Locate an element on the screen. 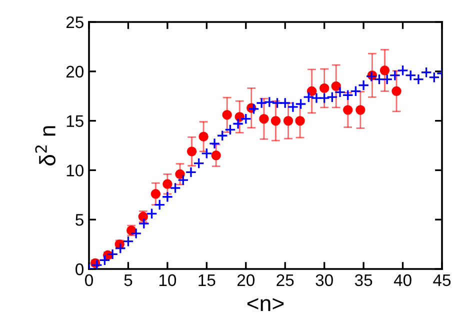 The height and width of the screenshot is (328, 469). x-tick-label: 15 is located at coordinates (207, 280).